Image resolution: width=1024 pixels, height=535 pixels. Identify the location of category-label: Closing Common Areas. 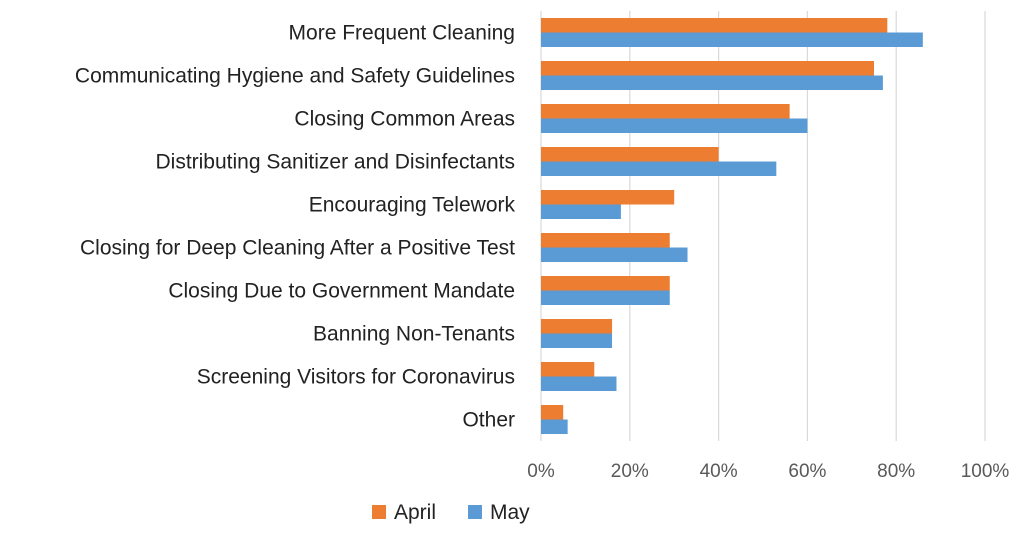
(404, 119).